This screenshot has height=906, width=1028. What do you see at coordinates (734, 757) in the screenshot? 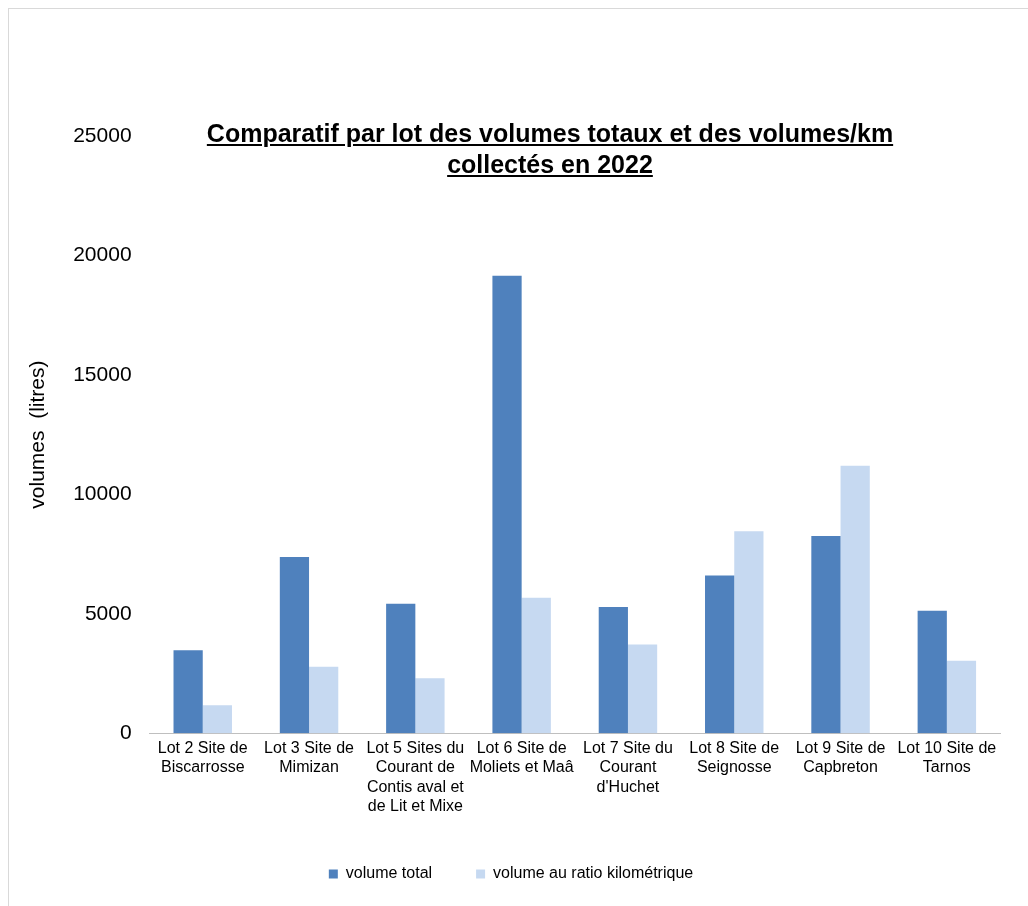
I see `x-tick-label: Lot 8 Site de Seignosse` at bounding box center [734, 757].